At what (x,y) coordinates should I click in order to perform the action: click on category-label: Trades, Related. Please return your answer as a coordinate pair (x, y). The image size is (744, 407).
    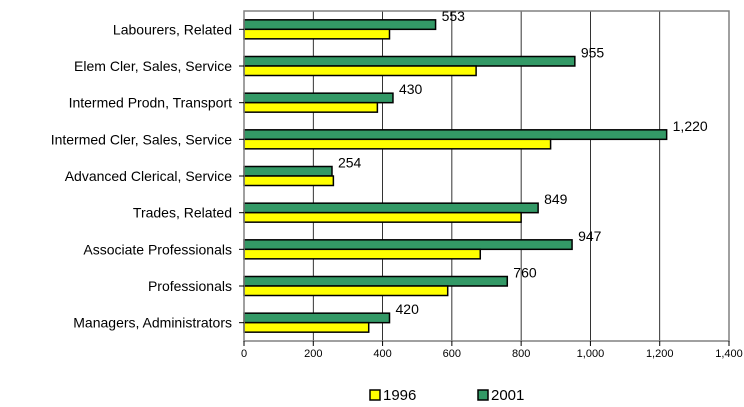
    Looking at the image, I should click on (182, 213).